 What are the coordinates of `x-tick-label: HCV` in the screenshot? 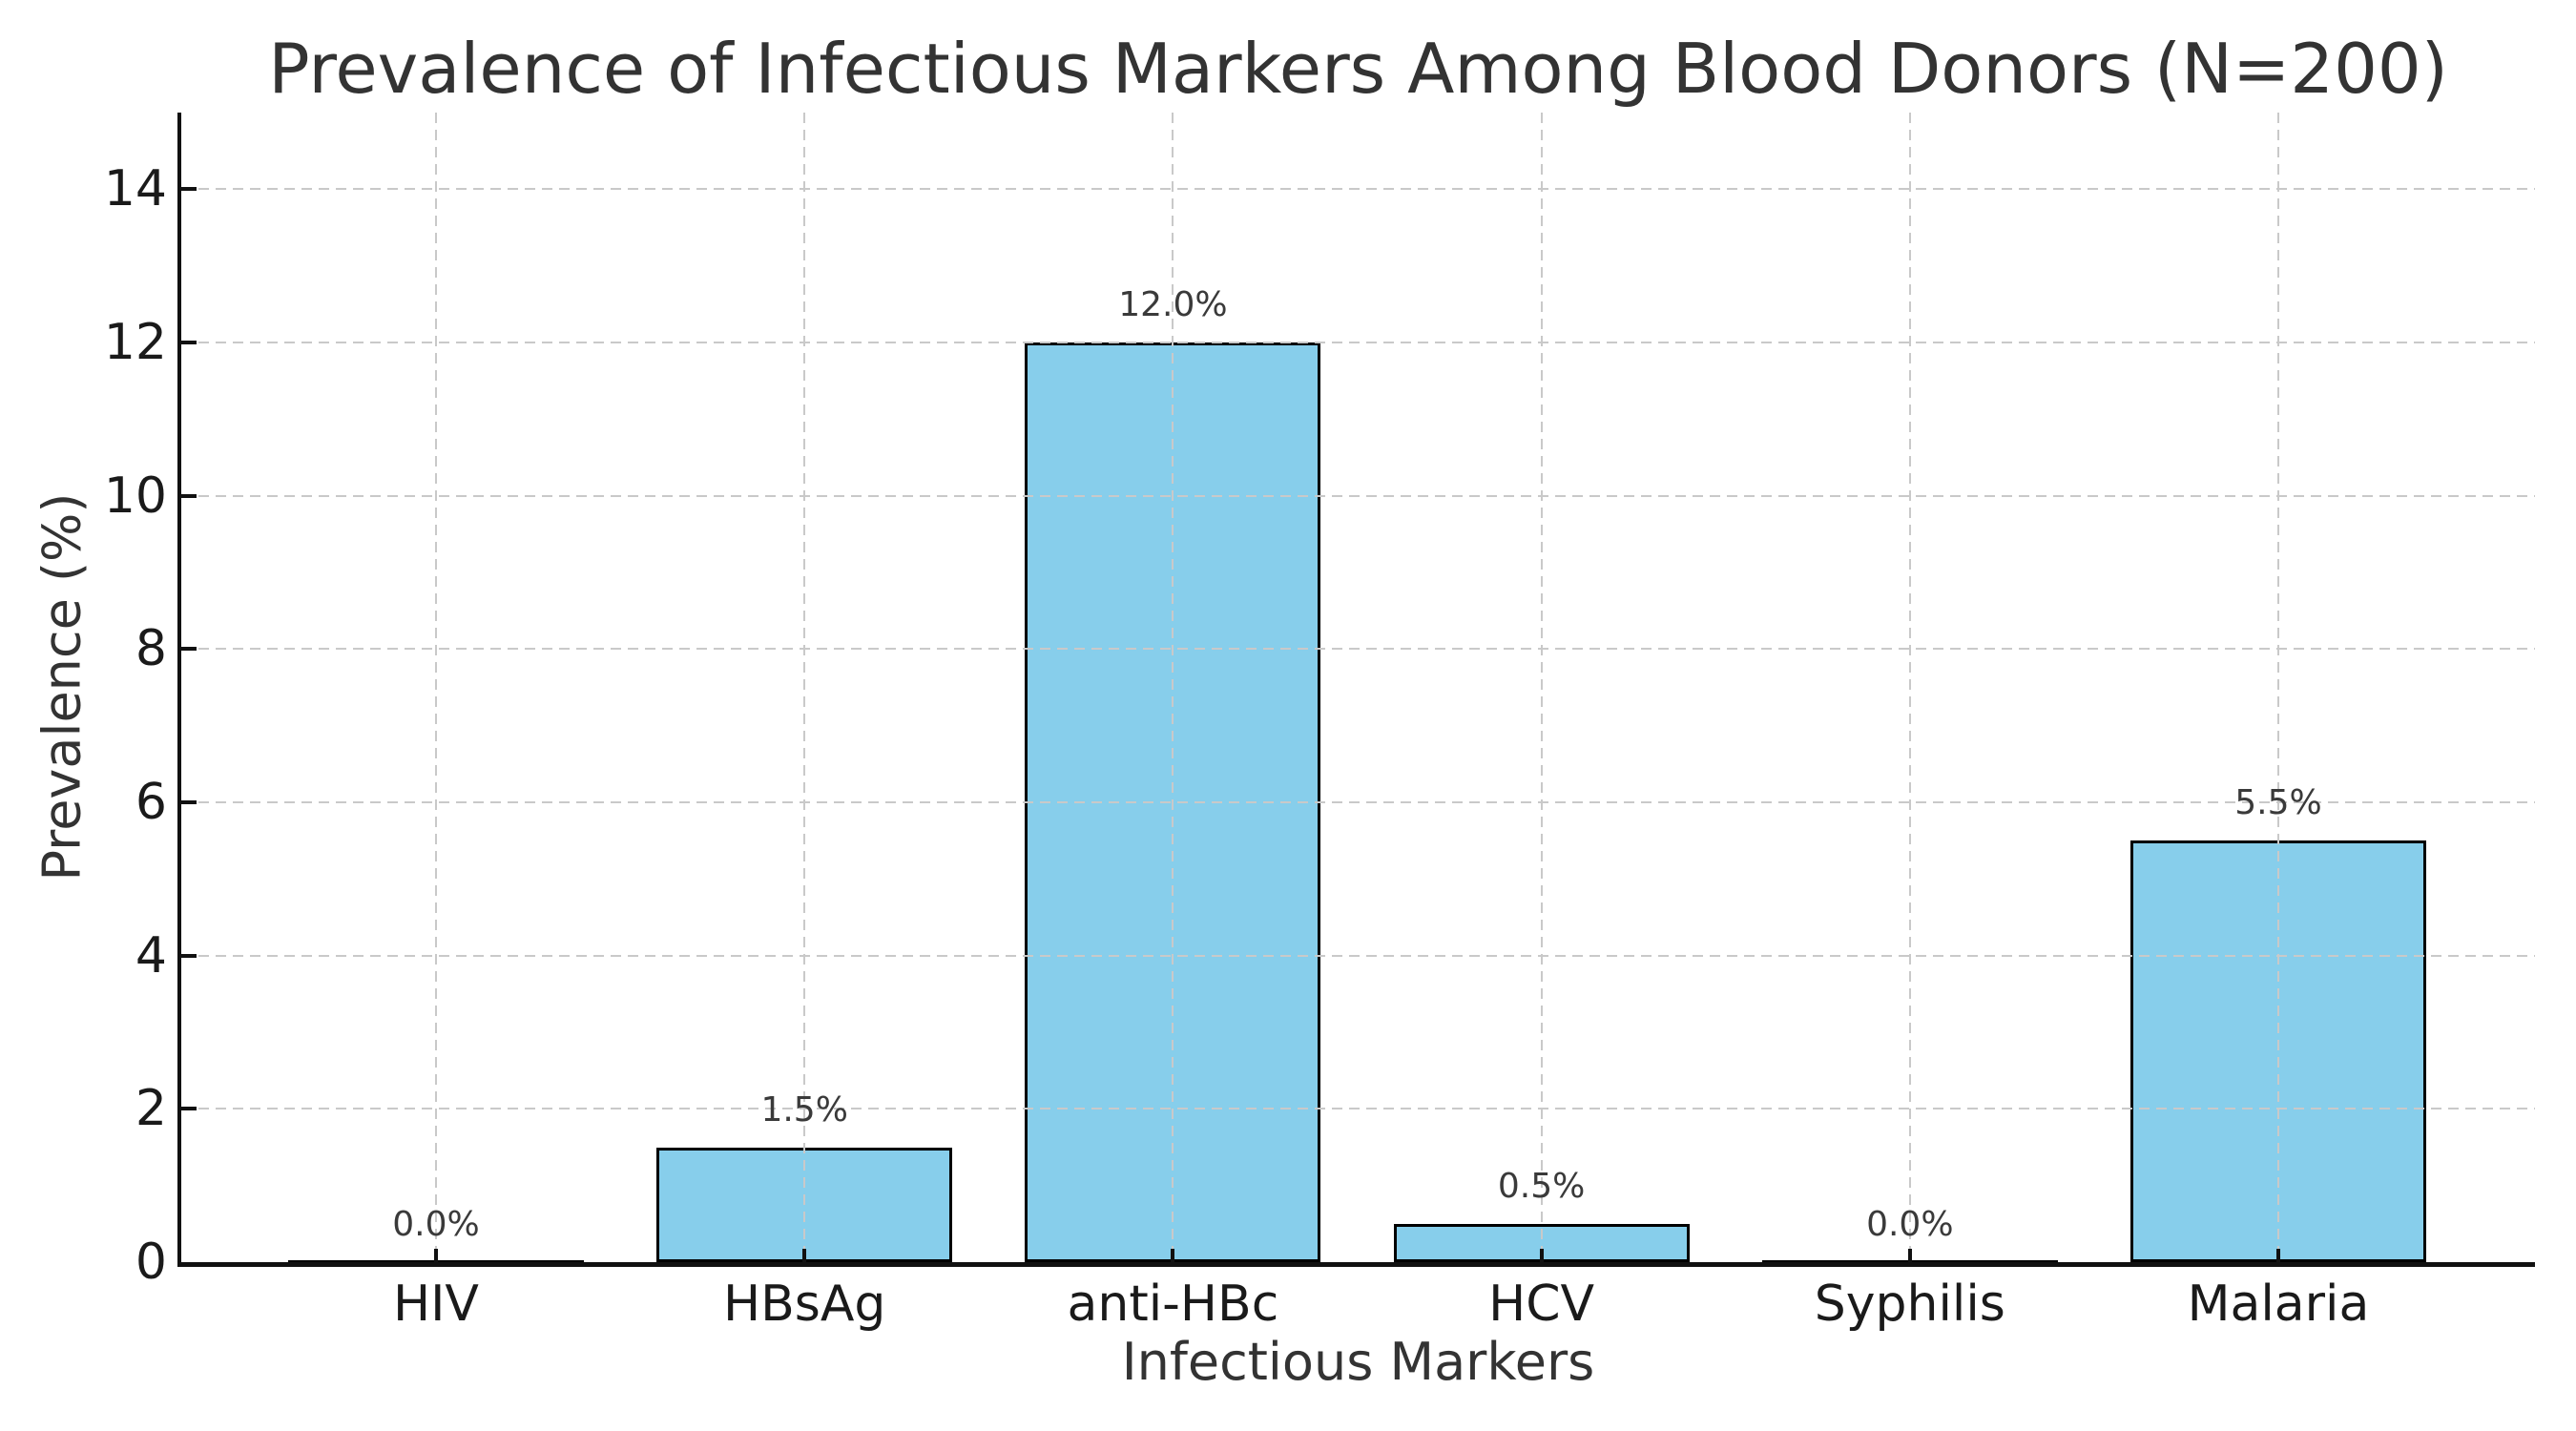 It's located at (1541, 1304).